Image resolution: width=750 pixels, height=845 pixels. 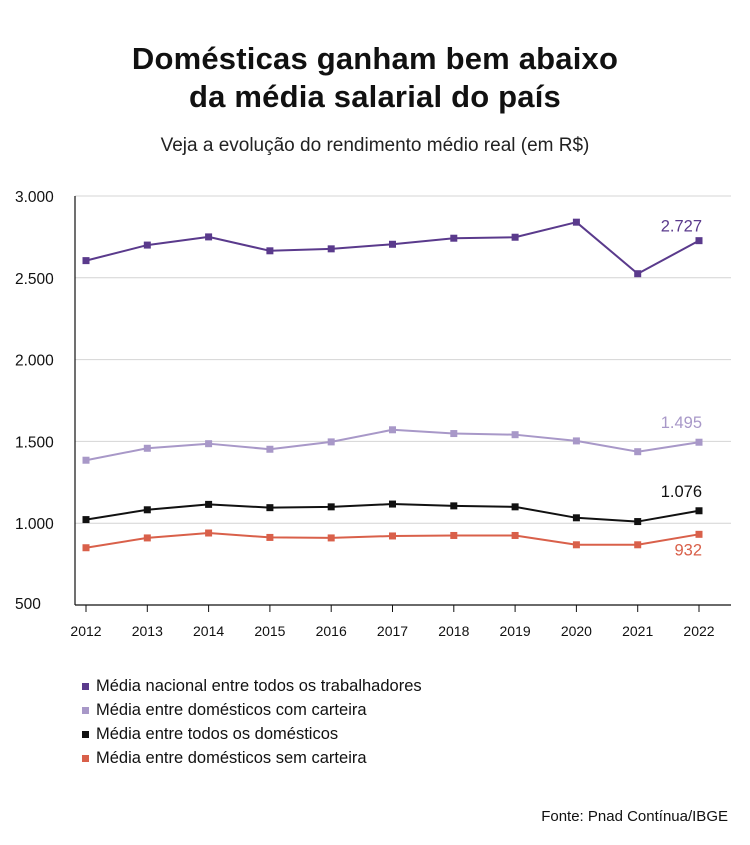 What do you see at coordinates (208, 631) in the screenshot?
I see `x-tick-label: 2014` at bounding box center [208, 631].